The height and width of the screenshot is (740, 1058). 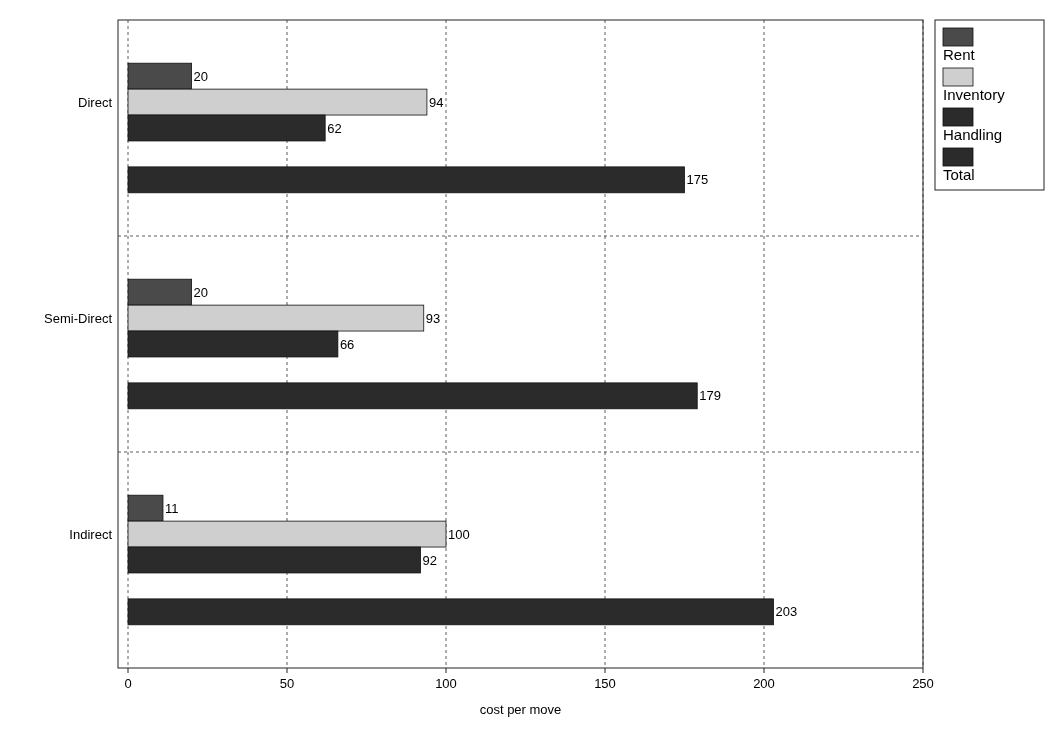 What do you see at coordinates (436, 102) in the screenshot?
I see `data-label: 94` at bounding box center [436, 102].